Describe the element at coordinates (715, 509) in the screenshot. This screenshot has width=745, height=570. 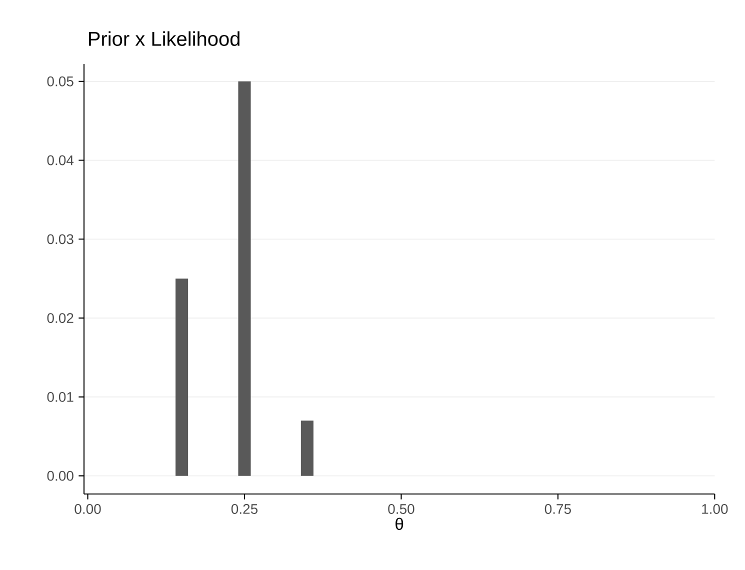
I see `x-tick-label: 1.00` at that location.